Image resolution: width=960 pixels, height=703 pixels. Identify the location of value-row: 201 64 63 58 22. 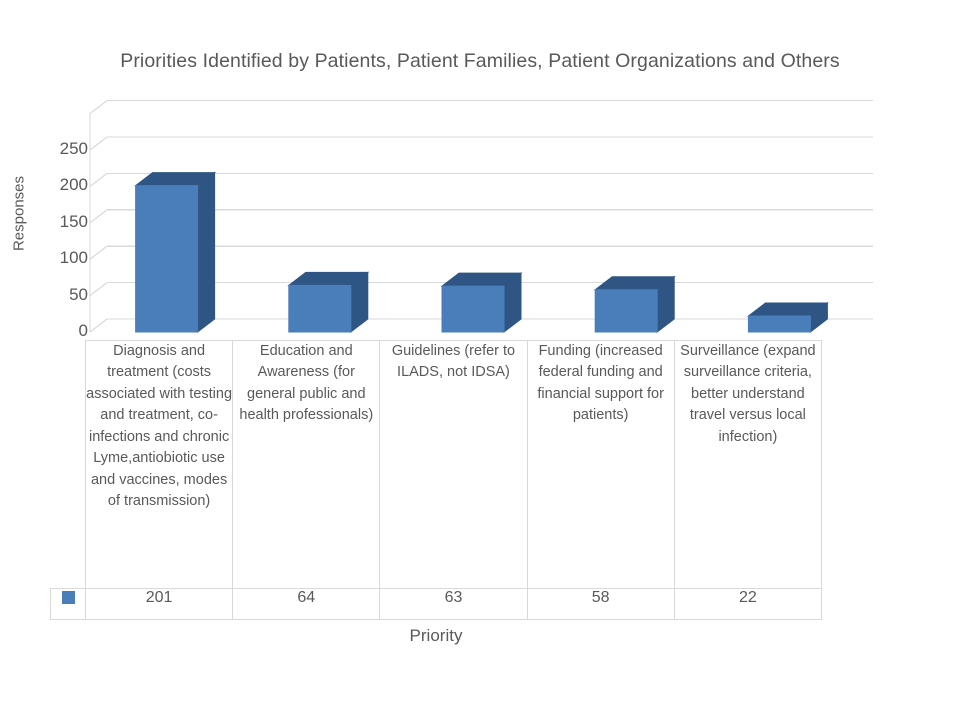
(436, 604).